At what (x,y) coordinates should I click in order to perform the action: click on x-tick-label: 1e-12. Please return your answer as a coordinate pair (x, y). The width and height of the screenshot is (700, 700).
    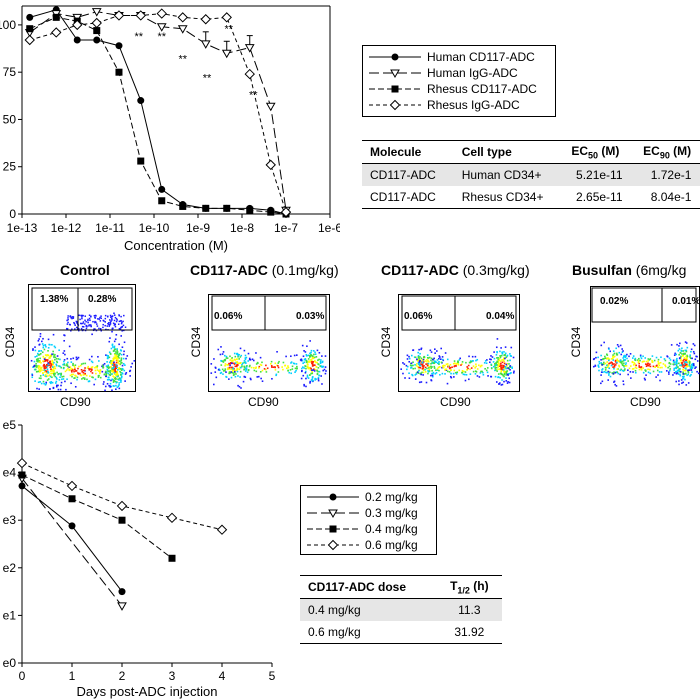
    Looking at the image, I should click on (66, 228).